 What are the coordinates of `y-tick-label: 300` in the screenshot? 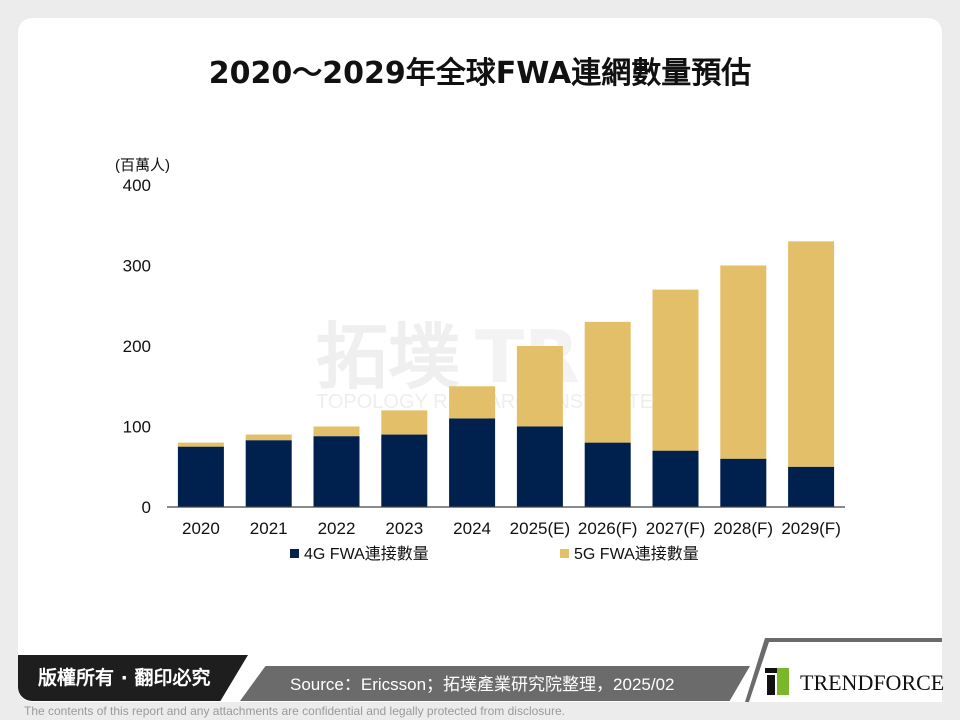 It's located at (137, 266).